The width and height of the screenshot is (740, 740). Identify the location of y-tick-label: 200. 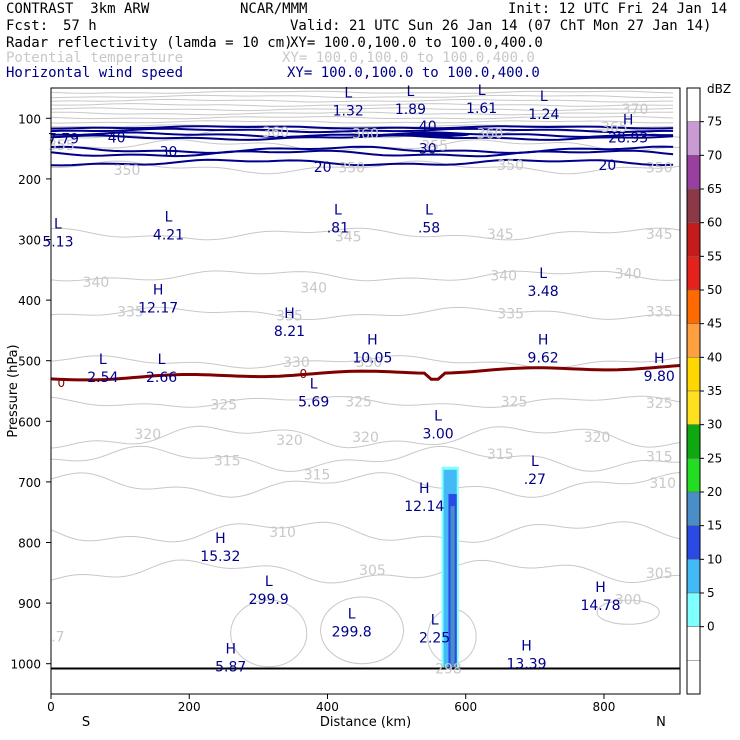
(29, 180).